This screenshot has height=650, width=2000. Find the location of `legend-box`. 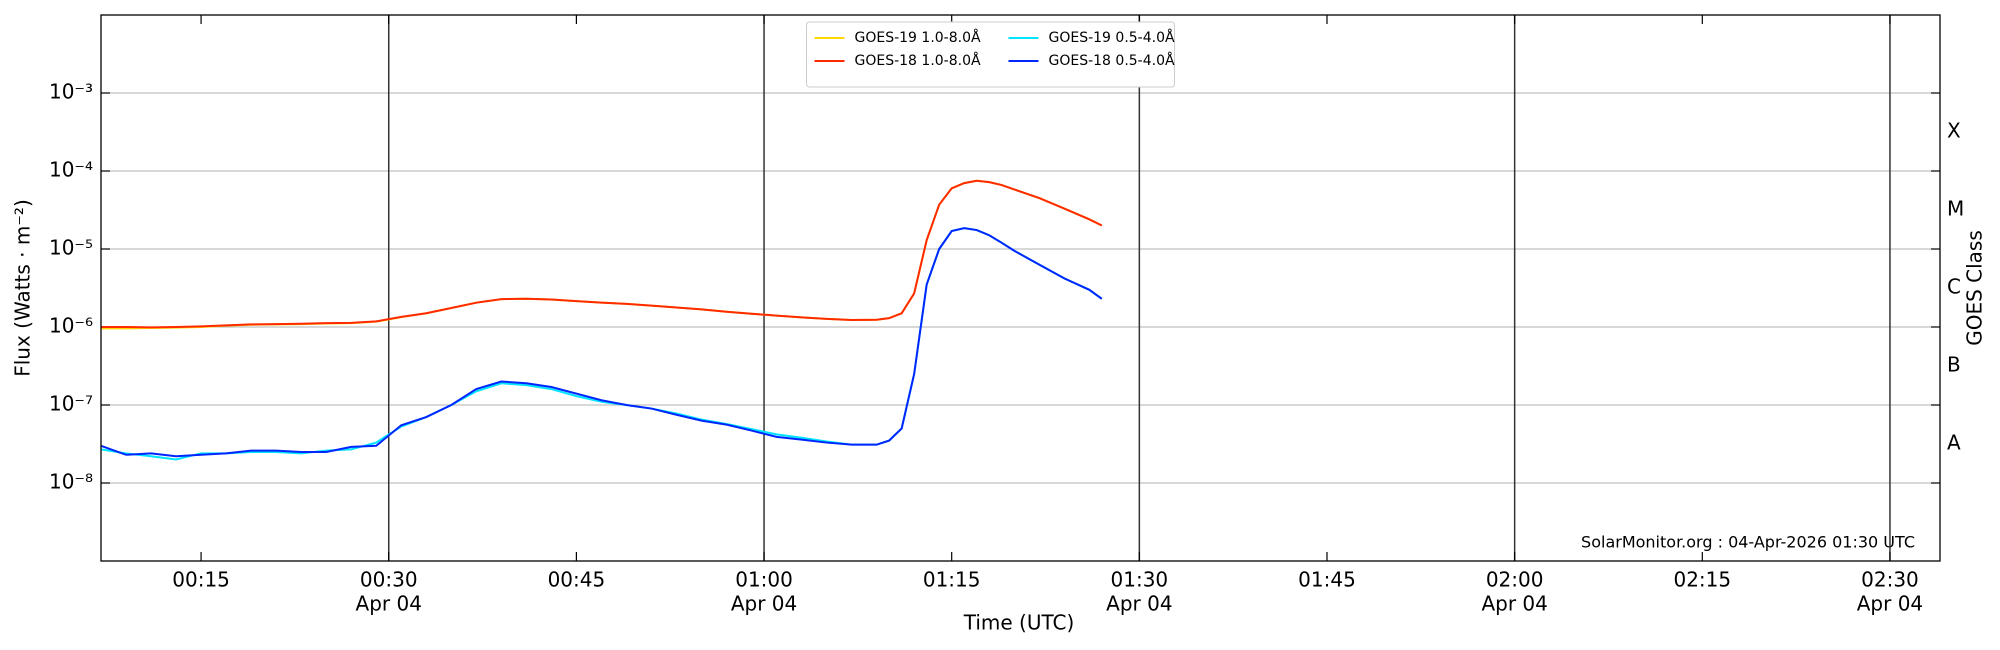

legend-box is located at coordinates (990, 54).